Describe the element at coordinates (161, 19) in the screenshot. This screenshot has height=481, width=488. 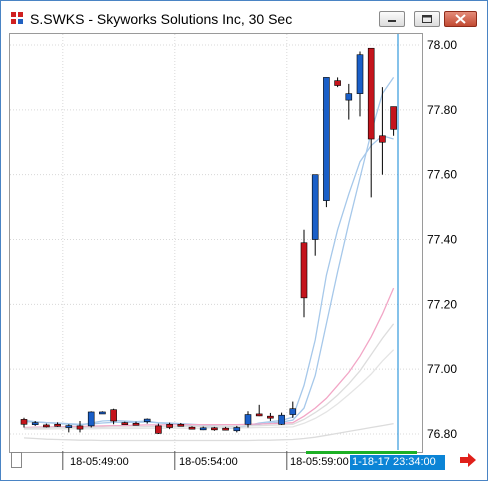
I see `window-title: S.SWKS - Skyworks Solutions Inc, 30 Sec` at that location.